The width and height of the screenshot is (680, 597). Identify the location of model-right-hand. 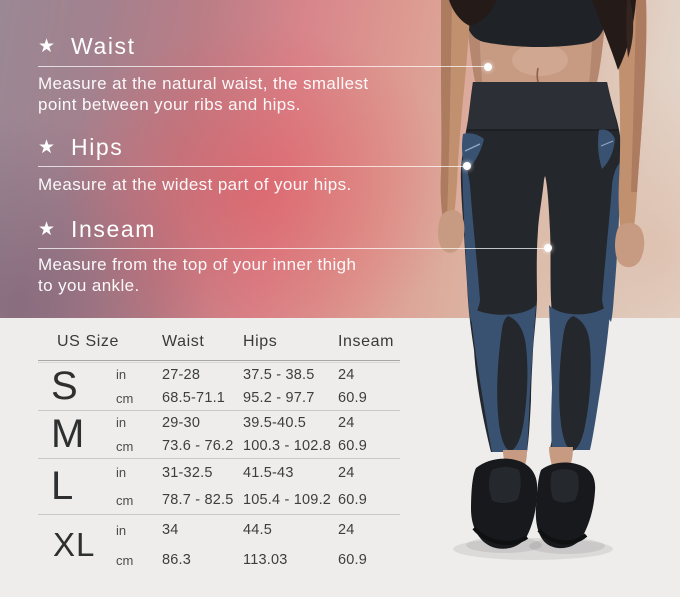
(630, 245).